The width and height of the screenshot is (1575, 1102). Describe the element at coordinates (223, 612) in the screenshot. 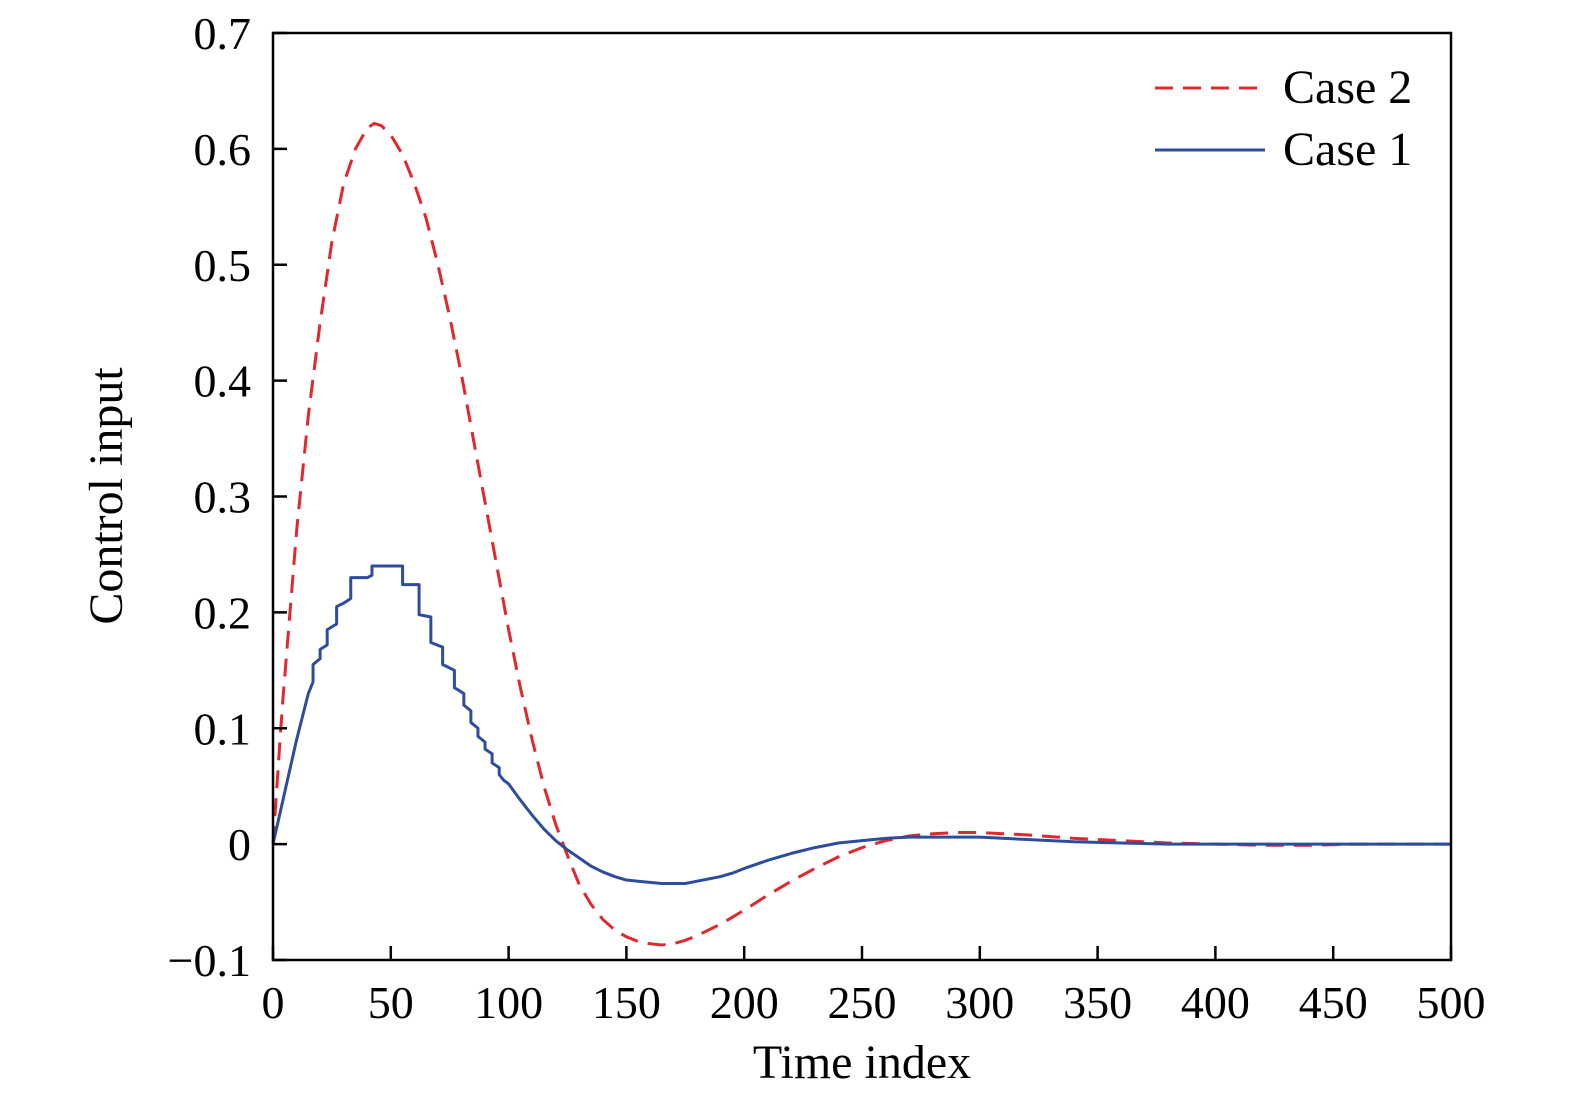

I see `y-tick-label: 0.2` at that location.